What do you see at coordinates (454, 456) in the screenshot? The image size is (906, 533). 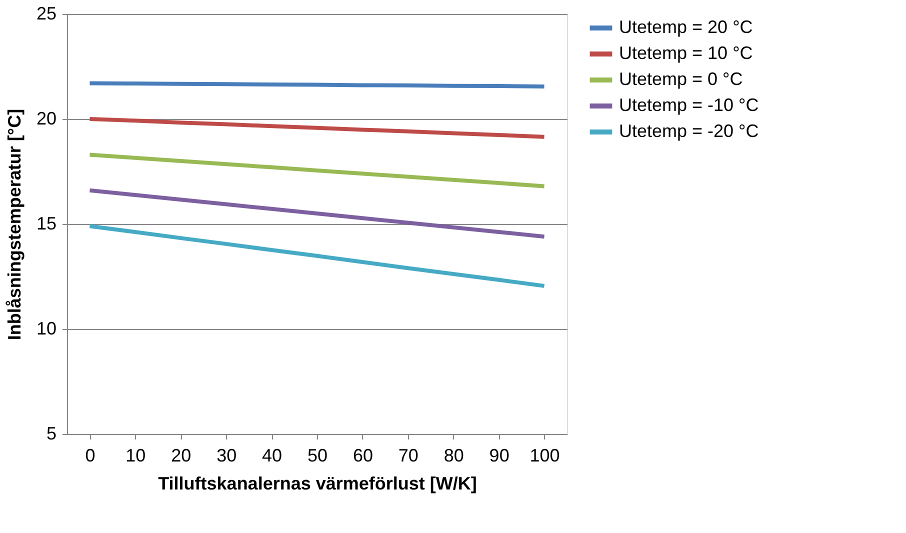 I see `x-tick-label: 80` at bounding box center [454, 456].